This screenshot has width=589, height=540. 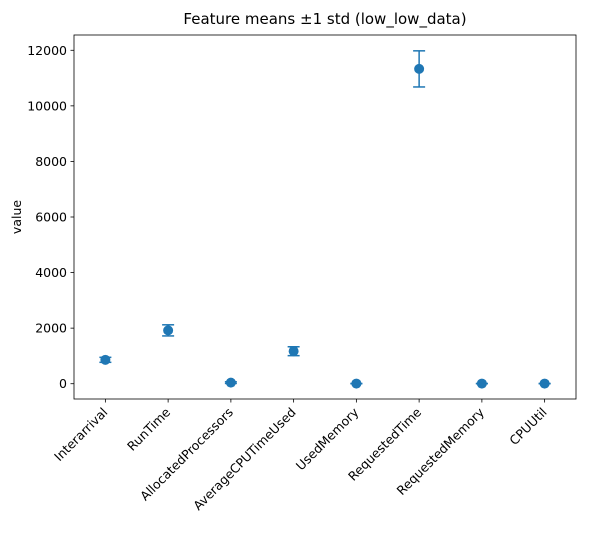 I want to click on y-tick-label: 10000, so click(x=47, y=105).